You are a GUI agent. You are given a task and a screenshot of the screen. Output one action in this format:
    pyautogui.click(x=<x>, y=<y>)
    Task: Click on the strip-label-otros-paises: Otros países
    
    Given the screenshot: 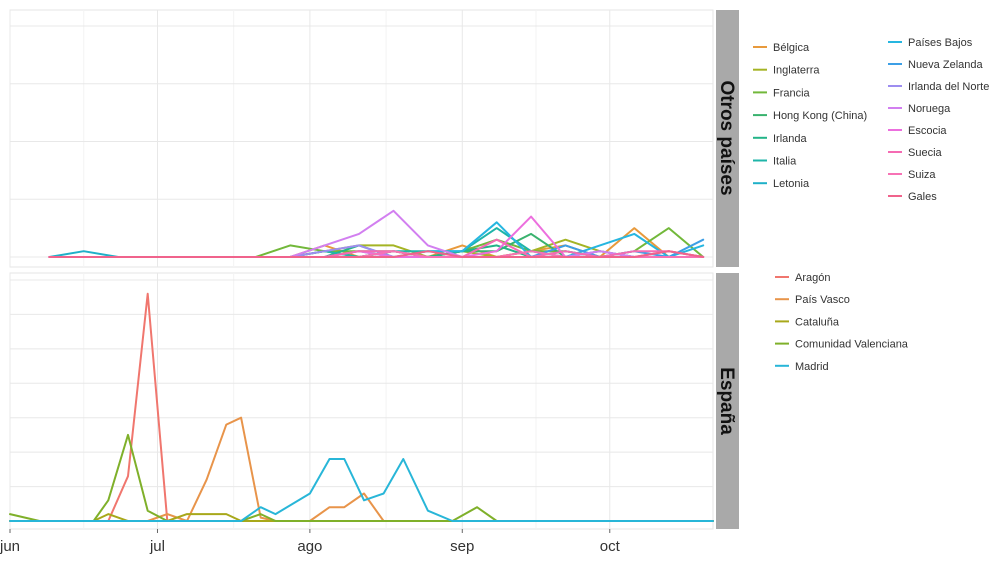 What is the action you would take?
    pyautogui.click(x=726, y=137)
    